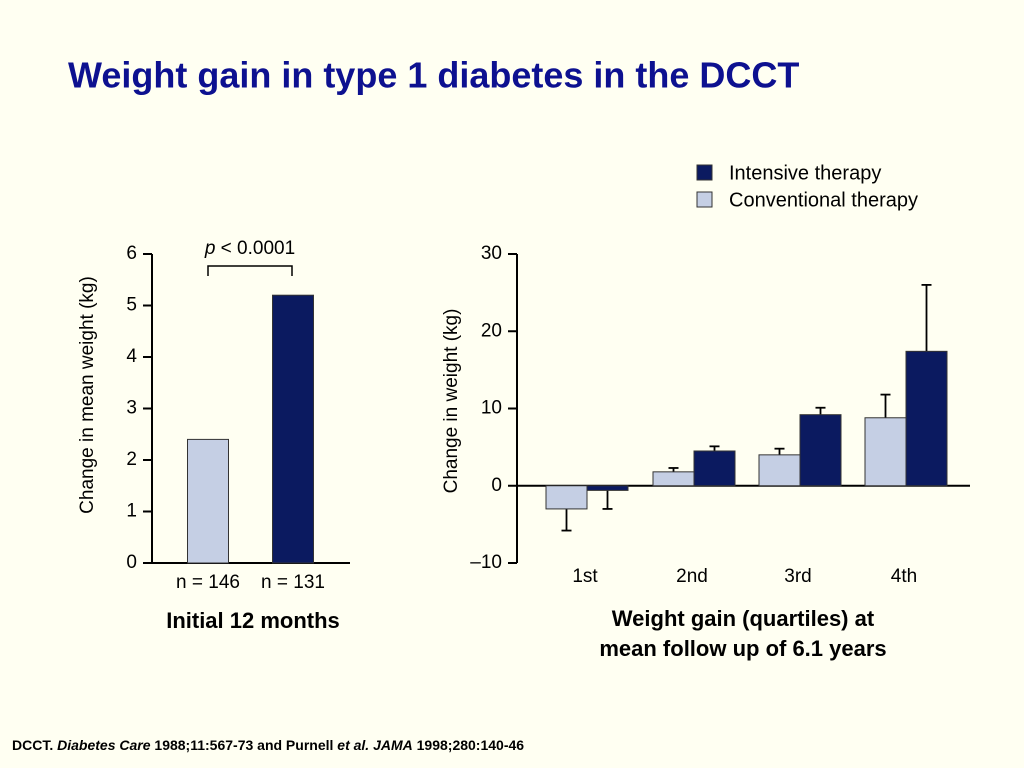 The image size is (1024, 768). What do you see at coordinates (374, 745) in the screenshot?
I see `footnote-part: et al. JAMA` at bounding box center [374, 745].